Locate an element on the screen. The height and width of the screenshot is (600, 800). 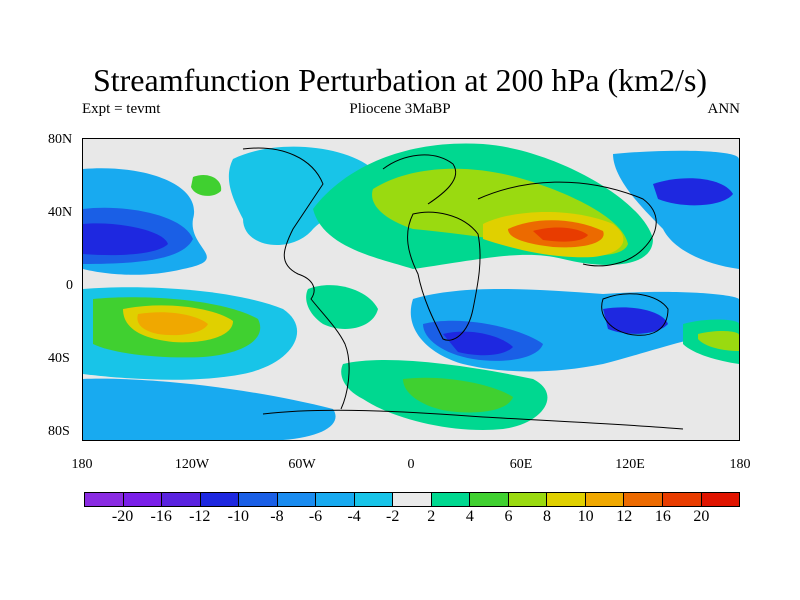
colorbar-label: 8 is located at coordinates (547, 516).